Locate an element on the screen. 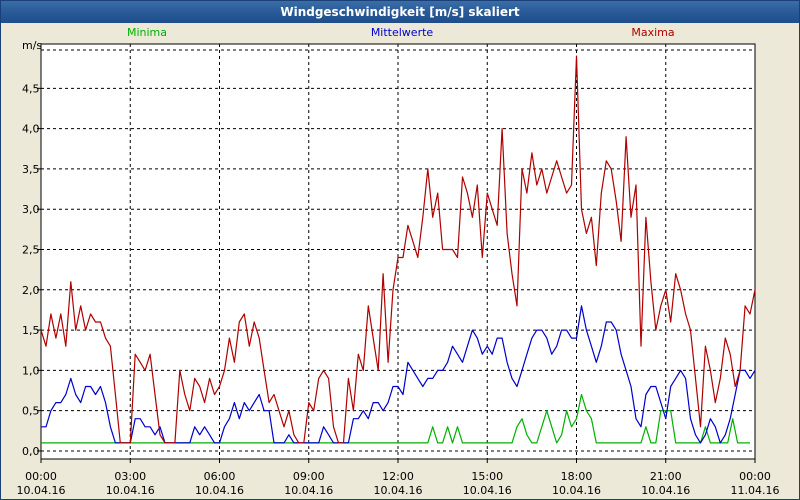 This screenshot has width=800, height=500. legend-entry-maxima: Maxima is located at coordinates (652, 32).